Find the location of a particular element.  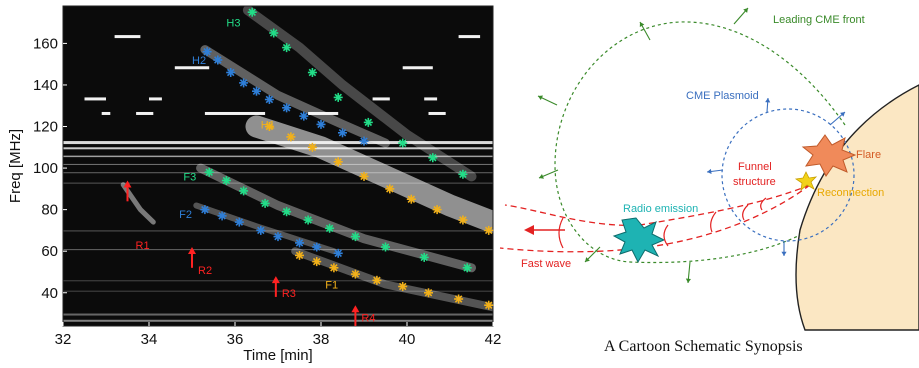

reconnection-label: Reconnection is located at coordinates (850, 193).